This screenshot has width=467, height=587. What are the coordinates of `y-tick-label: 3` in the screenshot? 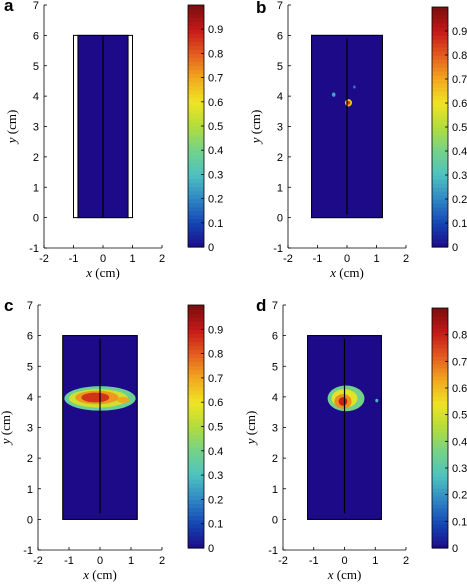 It's located at (275, 429).